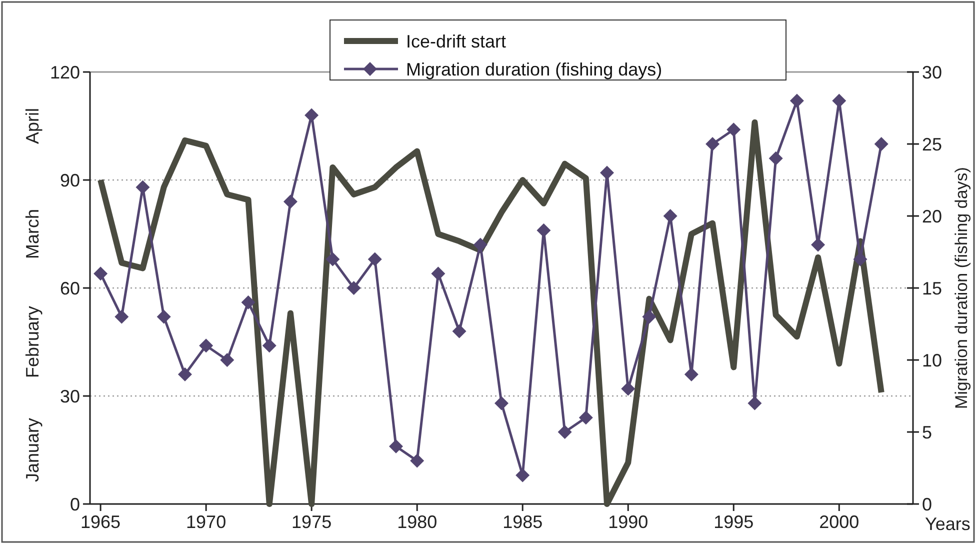 The image size is (976, 544). What do you see at coordinates (927, 432) in the screenshot?
I see `y2-tick-label: 5` at bounding box center [927, 432].